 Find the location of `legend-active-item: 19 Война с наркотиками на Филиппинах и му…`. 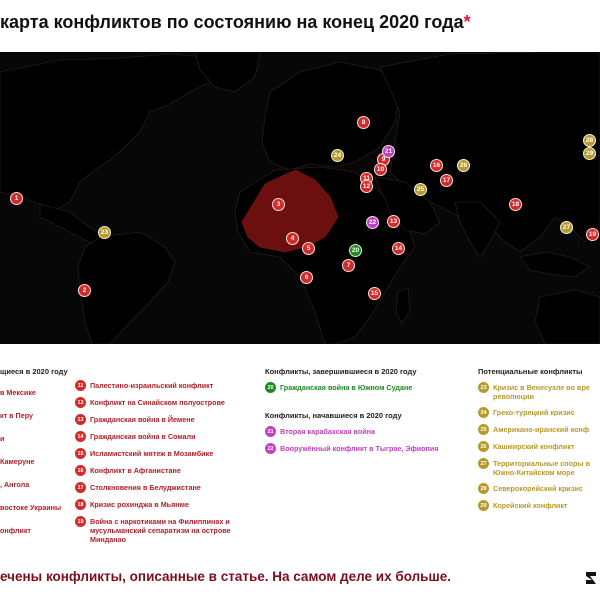

legend-active-item: 19 Война с наркотиками на Филиппинах и му… is located at coordinates (167, 530).